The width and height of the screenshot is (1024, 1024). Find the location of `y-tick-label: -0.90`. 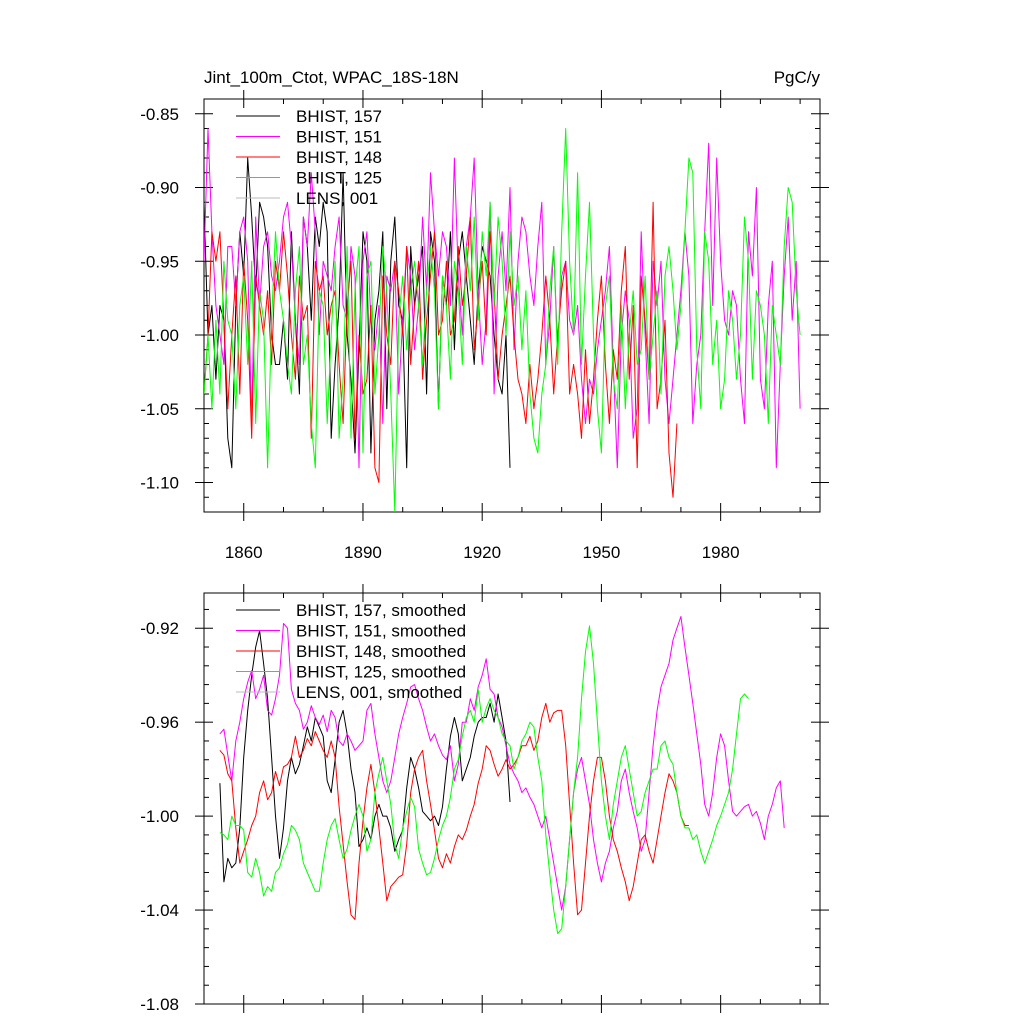

y-tick-label: -0.90 is located at coordinates (159, 188).